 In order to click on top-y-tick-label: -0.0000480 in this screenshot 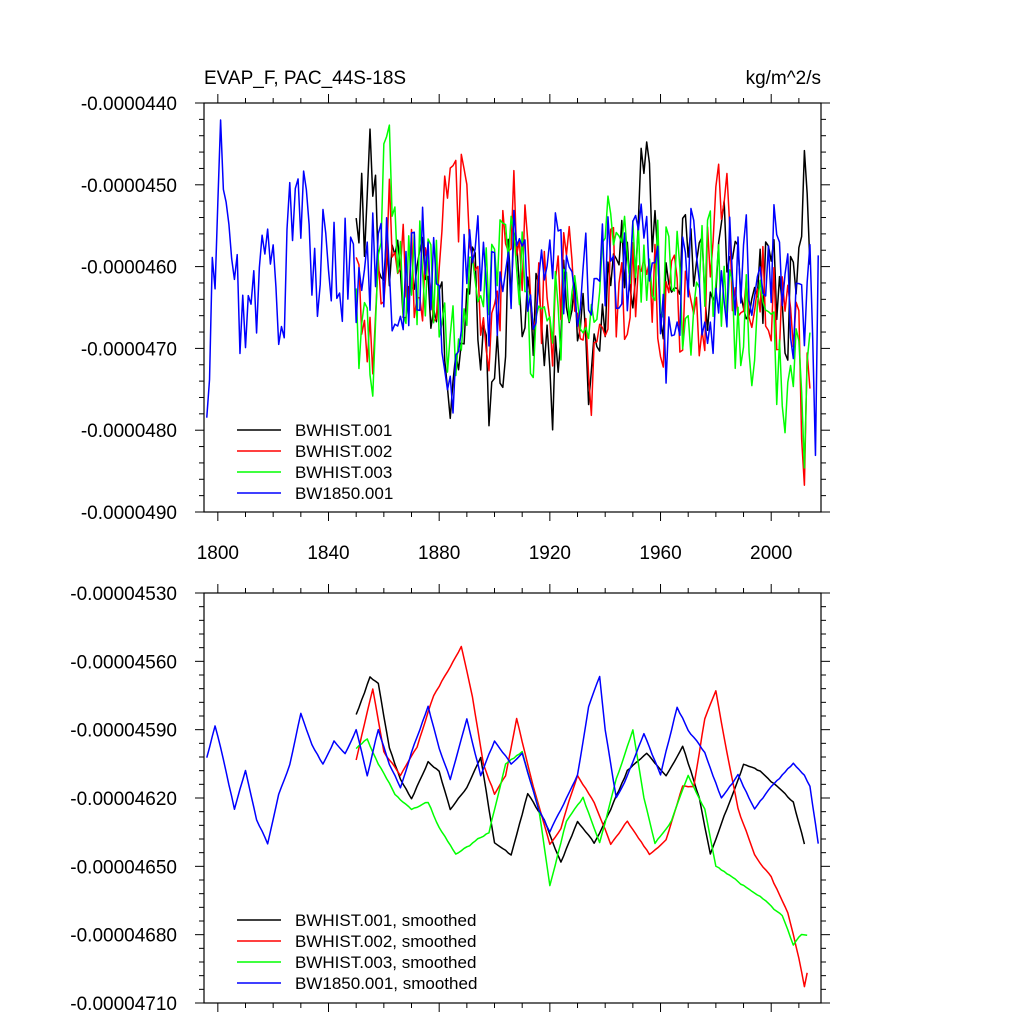, I will do `click(129, 431)`.